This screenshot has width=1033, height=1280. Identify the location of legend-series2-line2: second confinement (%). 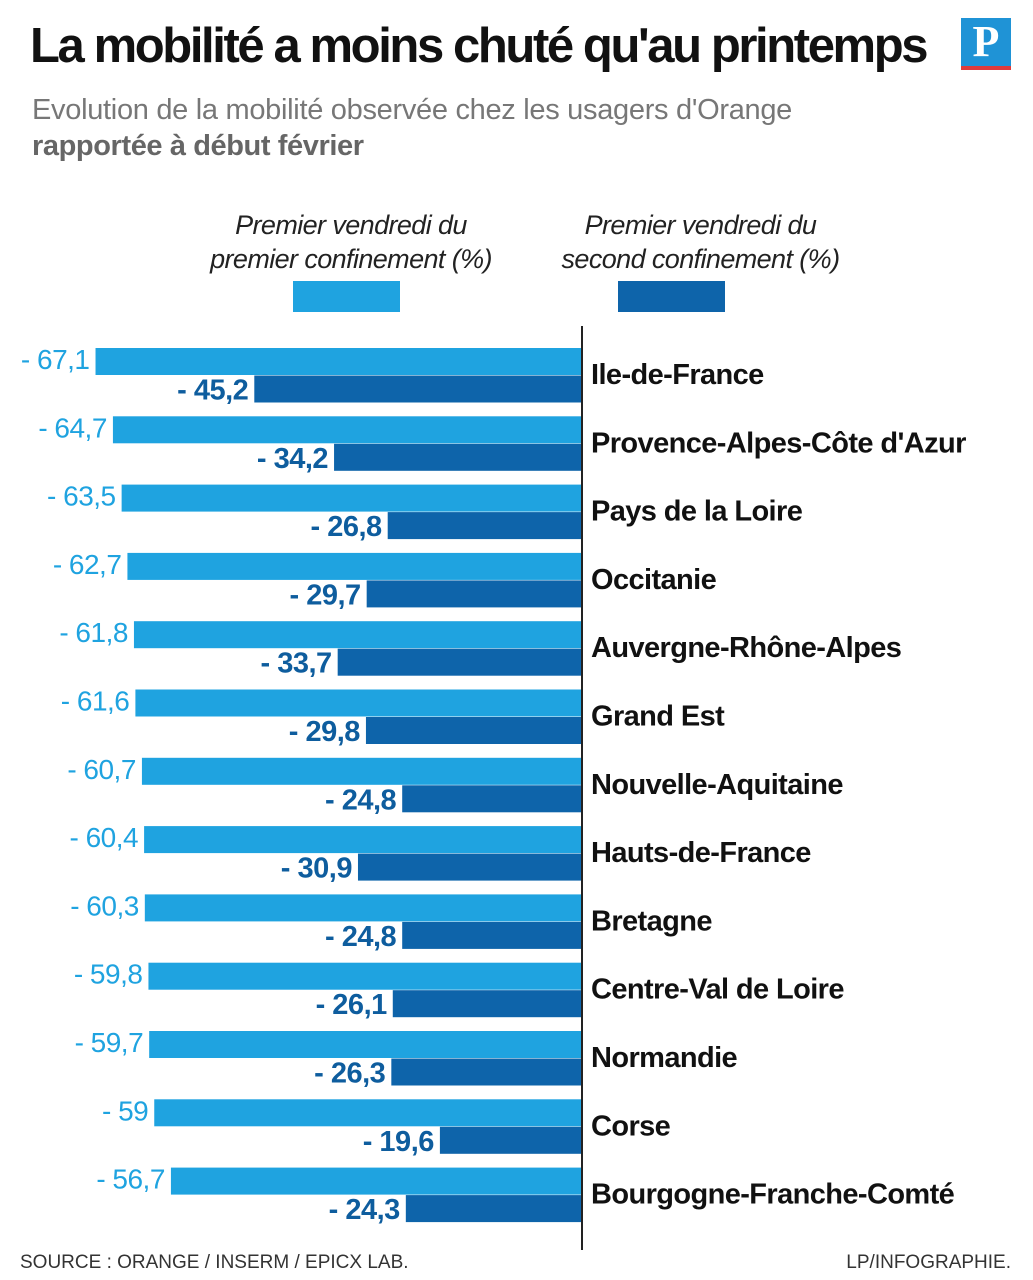
(701, 259).